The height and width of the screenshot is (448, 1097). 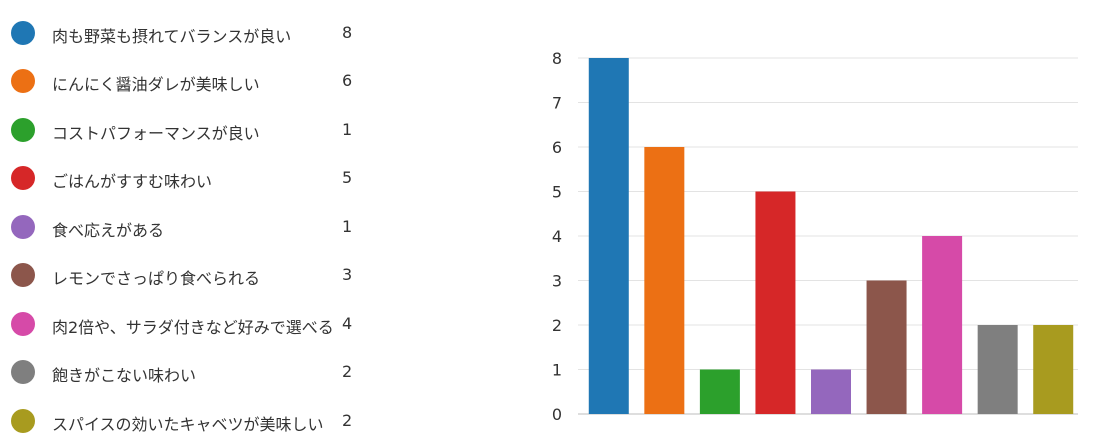 What do you see at coordinates (132, 181) in the screenshot?
I see `legend-label: ごはんがすすむ味わい` at bounding box center [132, 181].